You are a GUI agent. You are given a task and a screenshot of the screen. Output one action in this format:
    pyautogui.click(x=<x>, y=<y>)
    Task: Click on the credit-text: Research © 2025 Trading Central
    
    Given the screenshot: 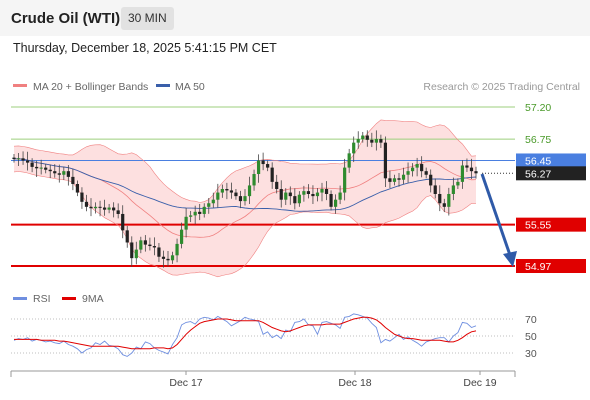 What is the action you would take?
    pyautogui.click(x=501, y=87)
    